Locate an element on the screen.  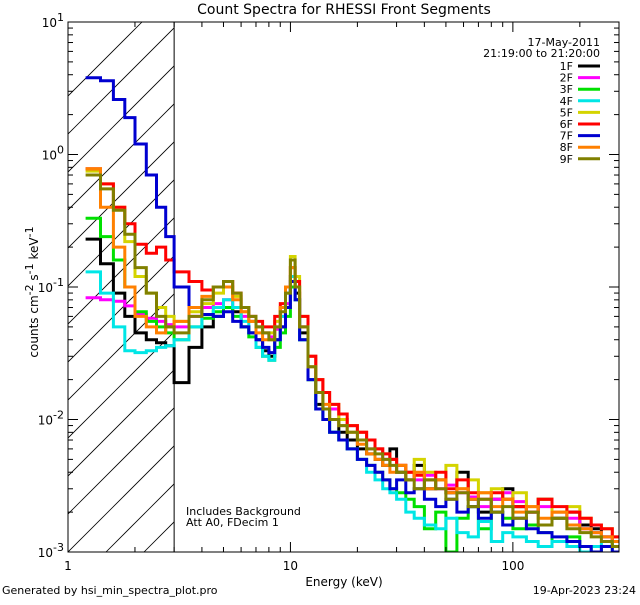
legend-label: 7F is located at coordinates (566, 136).